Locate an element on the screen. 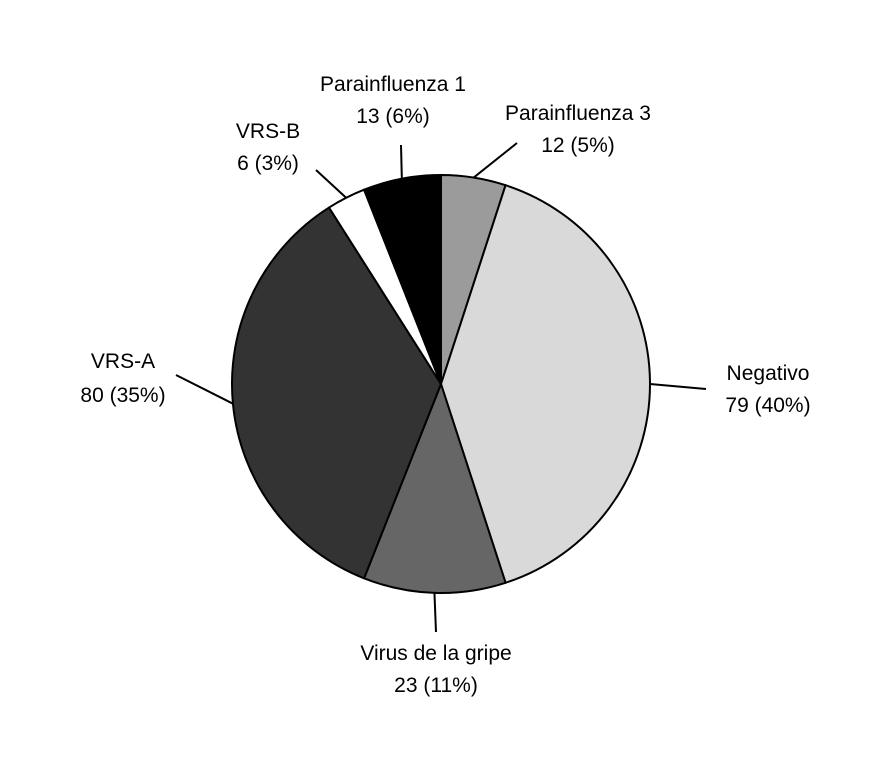 The image size is (896, 768). pie-slice-vrs-a is located at coordinates (336, 393).